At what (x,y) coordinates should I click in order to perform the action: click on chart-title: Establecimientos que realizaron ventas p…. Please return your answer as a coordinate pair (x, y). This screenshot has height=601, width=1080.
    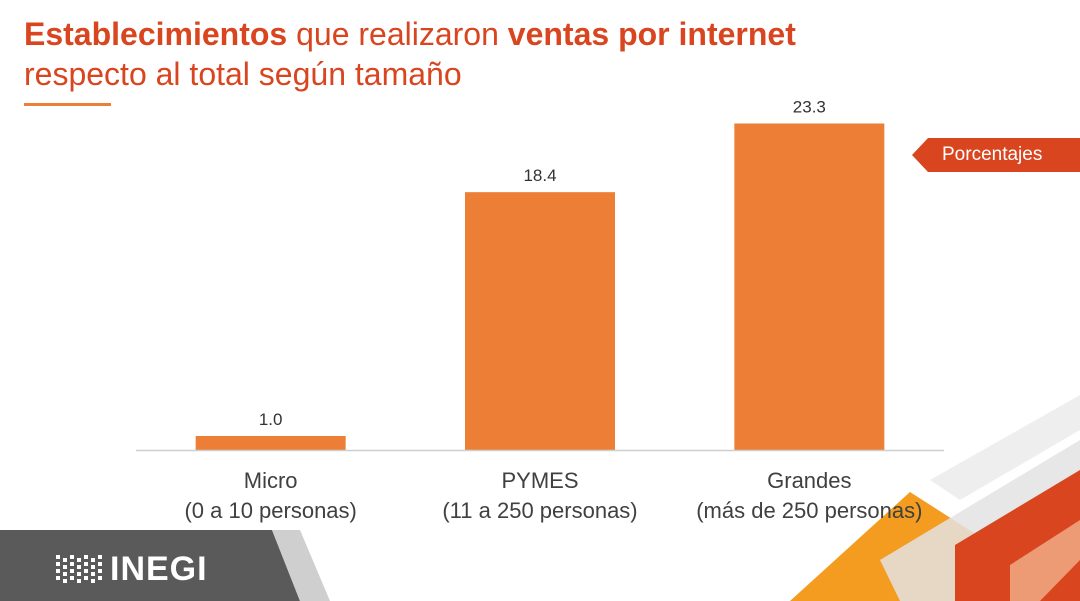
    Looking at the image, I should click on (464, 54).